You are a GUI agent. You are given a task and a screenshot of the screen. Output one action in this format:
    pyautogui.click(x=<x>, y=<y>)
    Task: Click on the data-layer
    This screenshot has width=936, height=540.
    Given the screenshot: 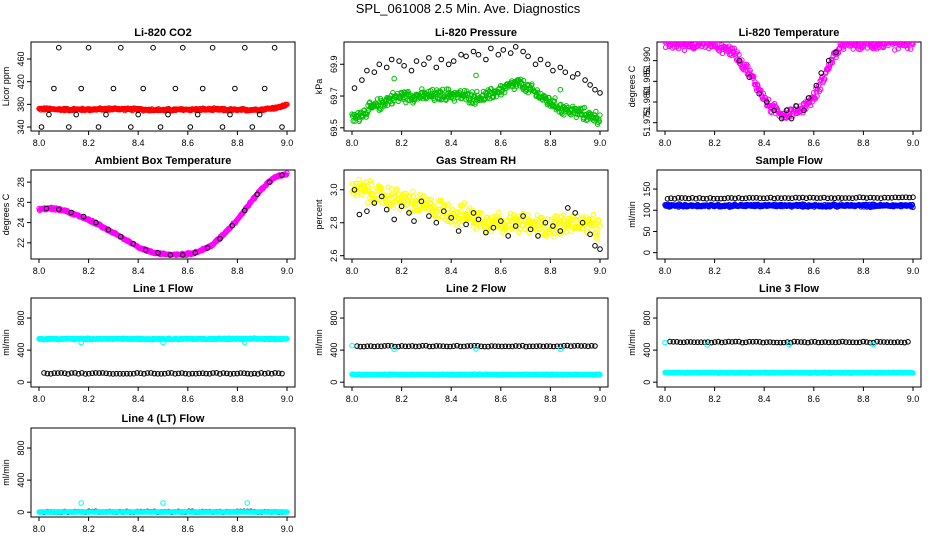 What is the action you would take?
    pyautogui.click(x=476, y=214)
    